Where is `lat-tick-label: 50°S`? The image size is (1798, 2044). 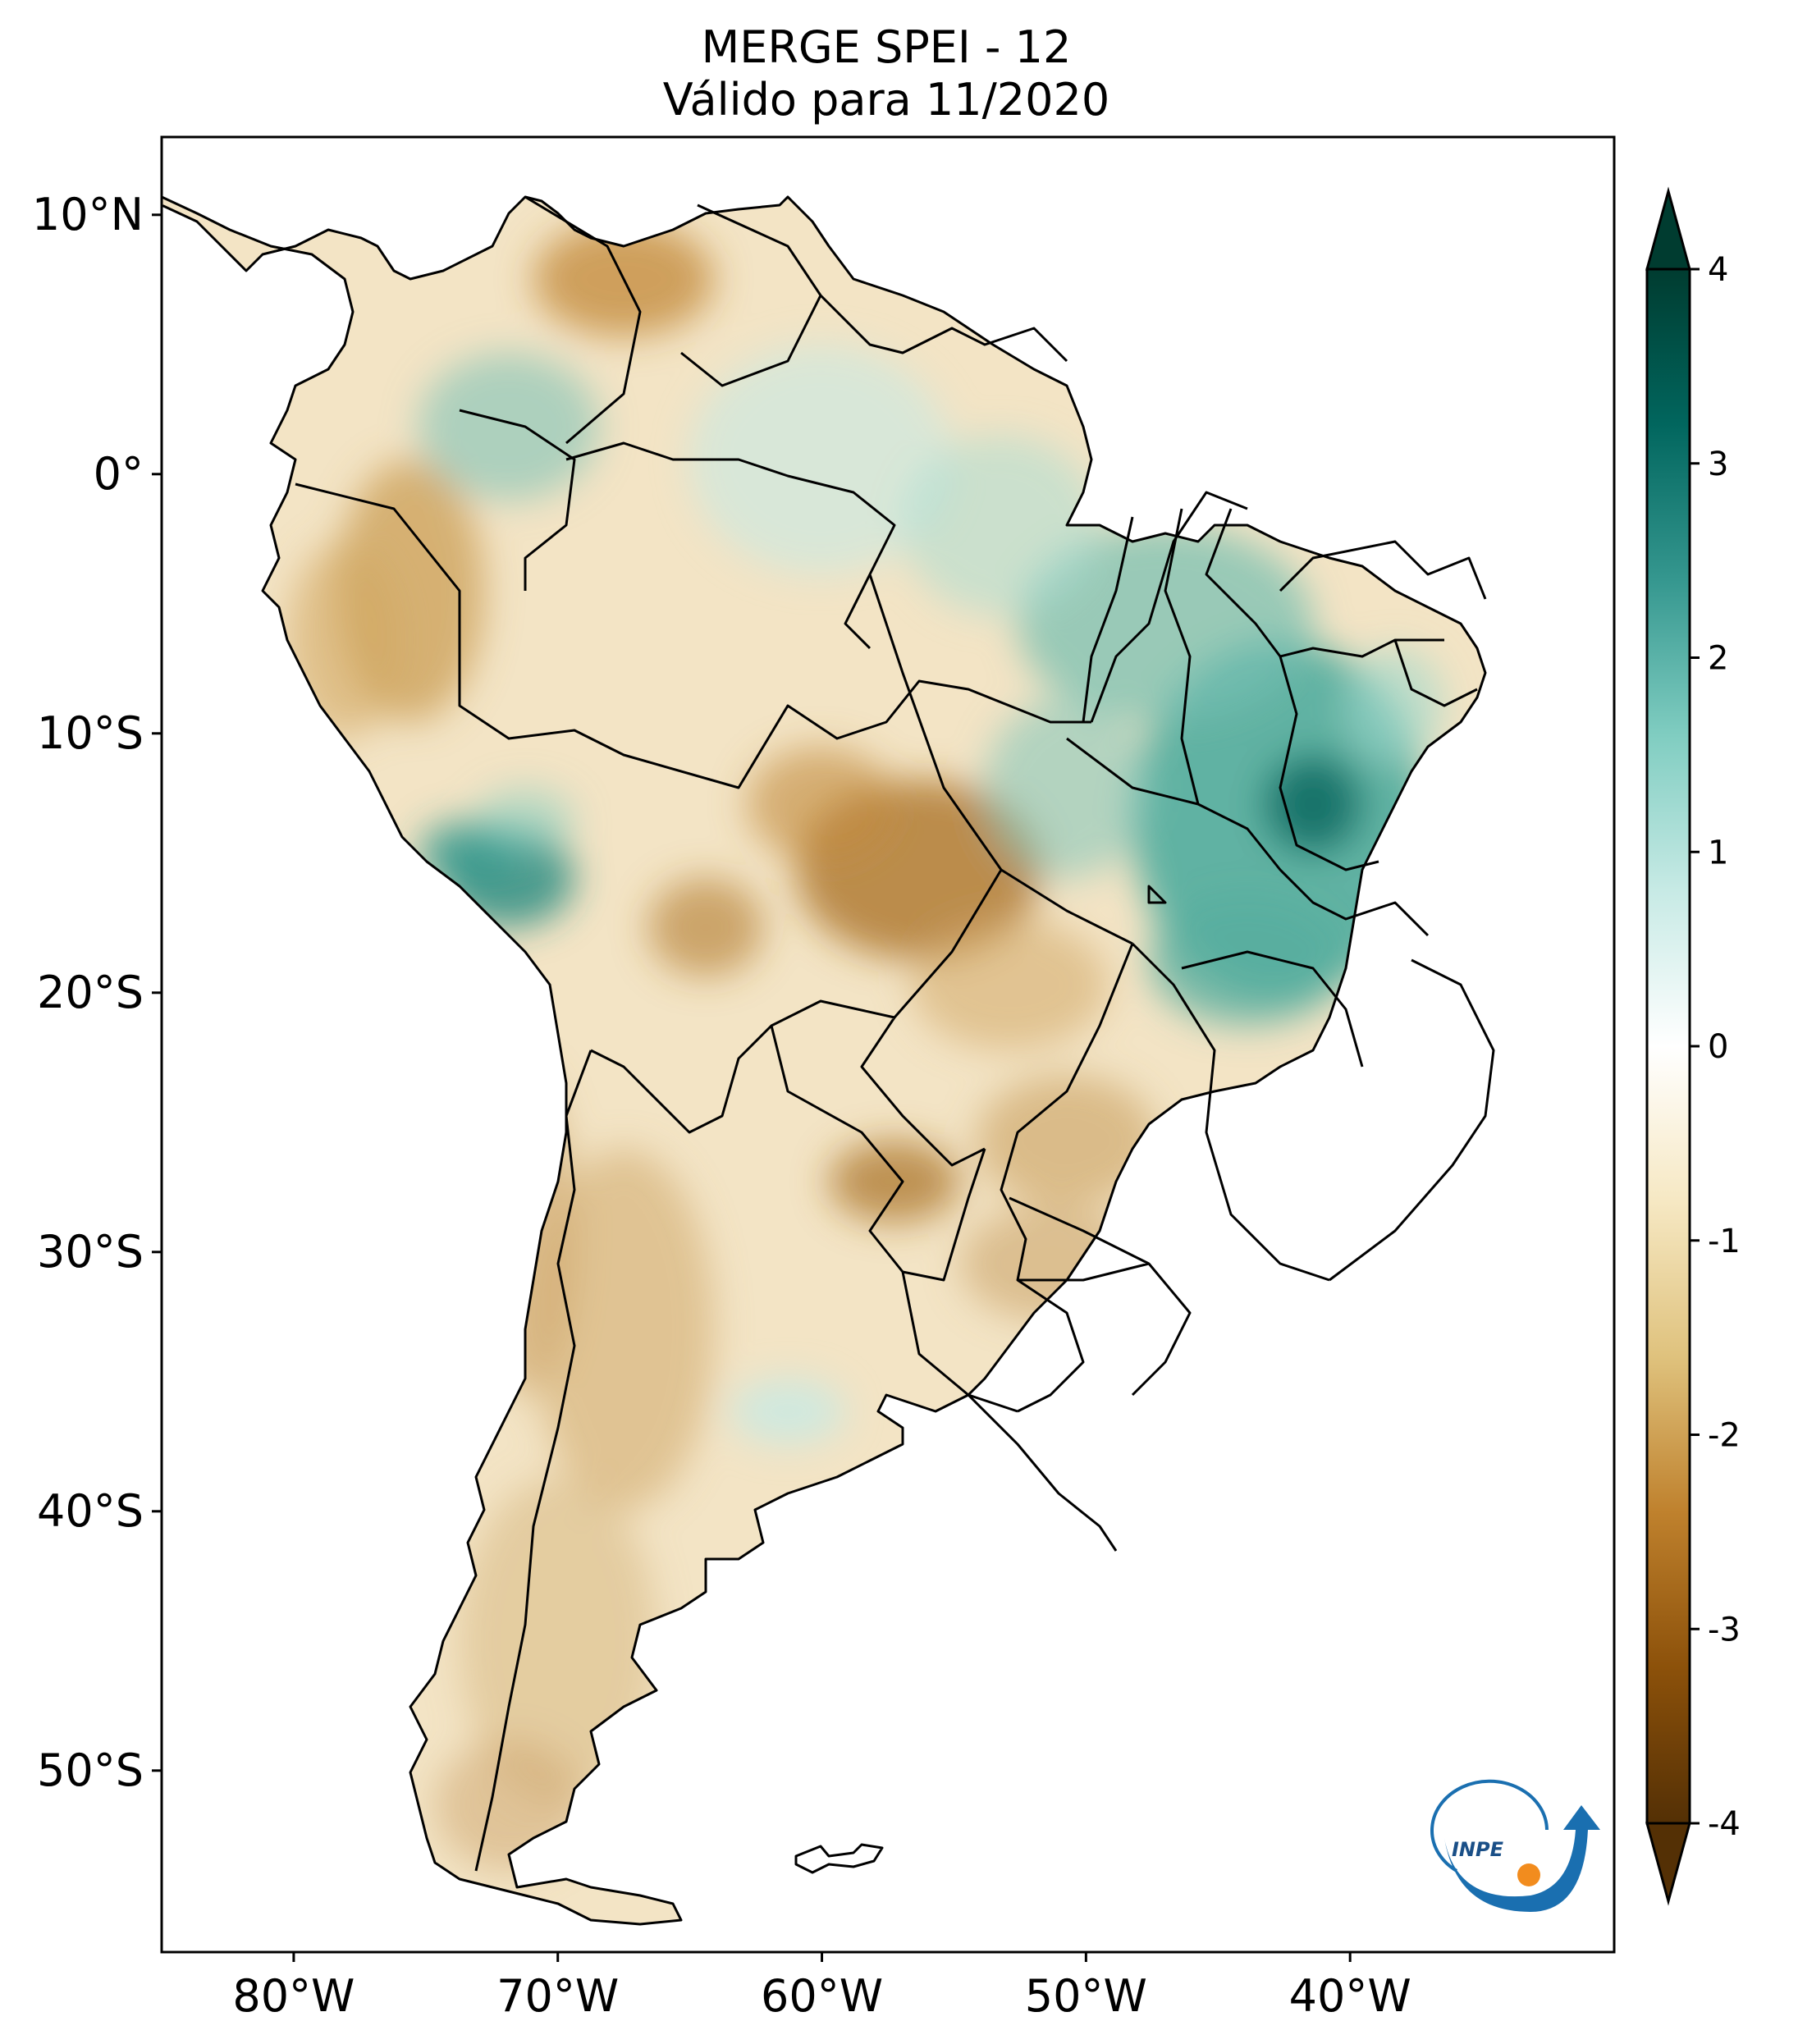 lat-tick-label: 50°S is located at coordinates (90, 1770).